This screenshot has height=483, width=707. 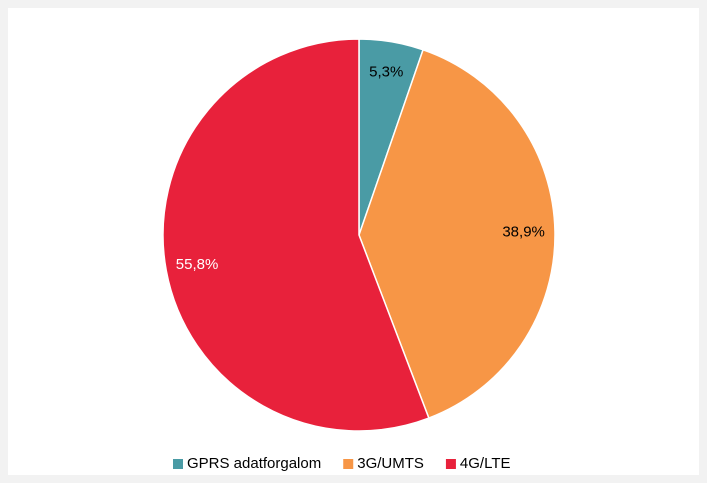 I want to click on data-label: 38,9%, so click(x=523, y=231).